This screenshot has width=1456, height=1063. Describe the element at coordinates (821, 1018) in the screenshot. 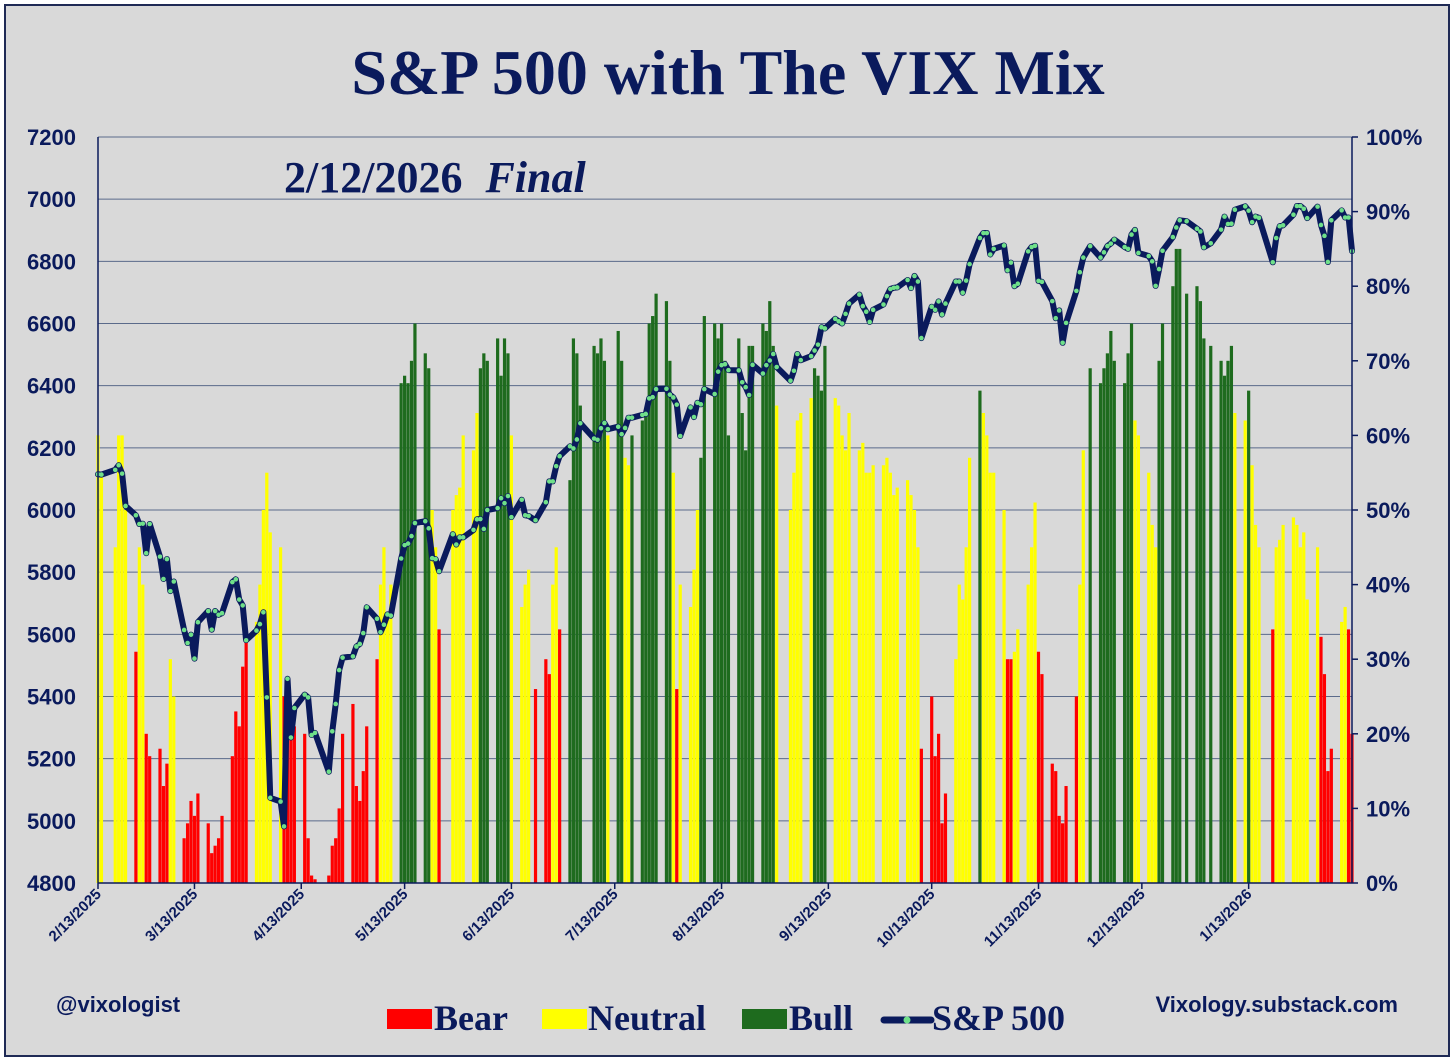

I see `legend-label-bull: Bull` at that location.